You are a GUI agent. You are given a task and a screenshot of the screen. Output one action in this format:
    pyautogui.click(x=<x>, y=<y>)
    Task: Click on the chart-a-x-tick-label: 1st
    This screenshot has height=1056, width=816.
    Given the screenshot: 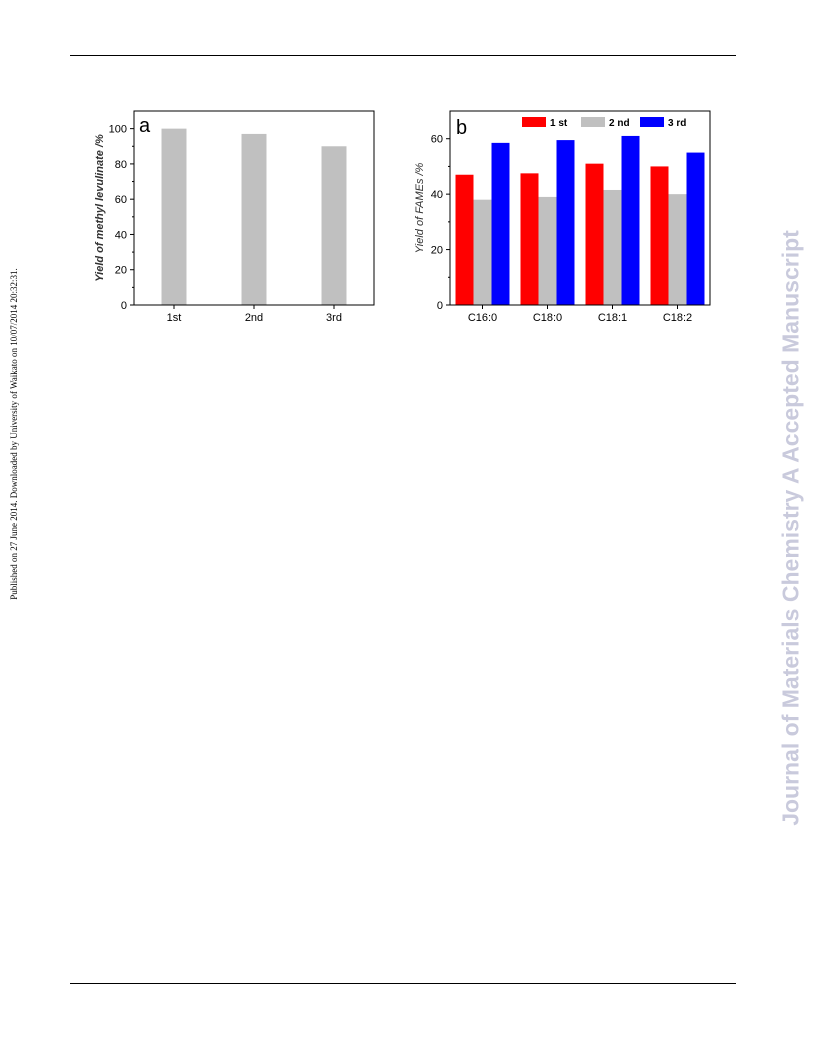 What is the action you would take?
    pyautogui.click(x=174, y=318)
    